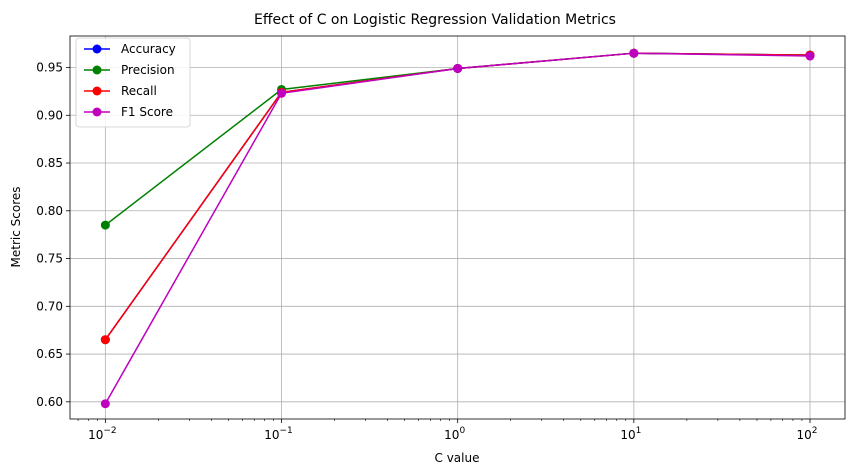 This screenshot has width=855, height=475. I want to click on legend-box, so click(133, 82).